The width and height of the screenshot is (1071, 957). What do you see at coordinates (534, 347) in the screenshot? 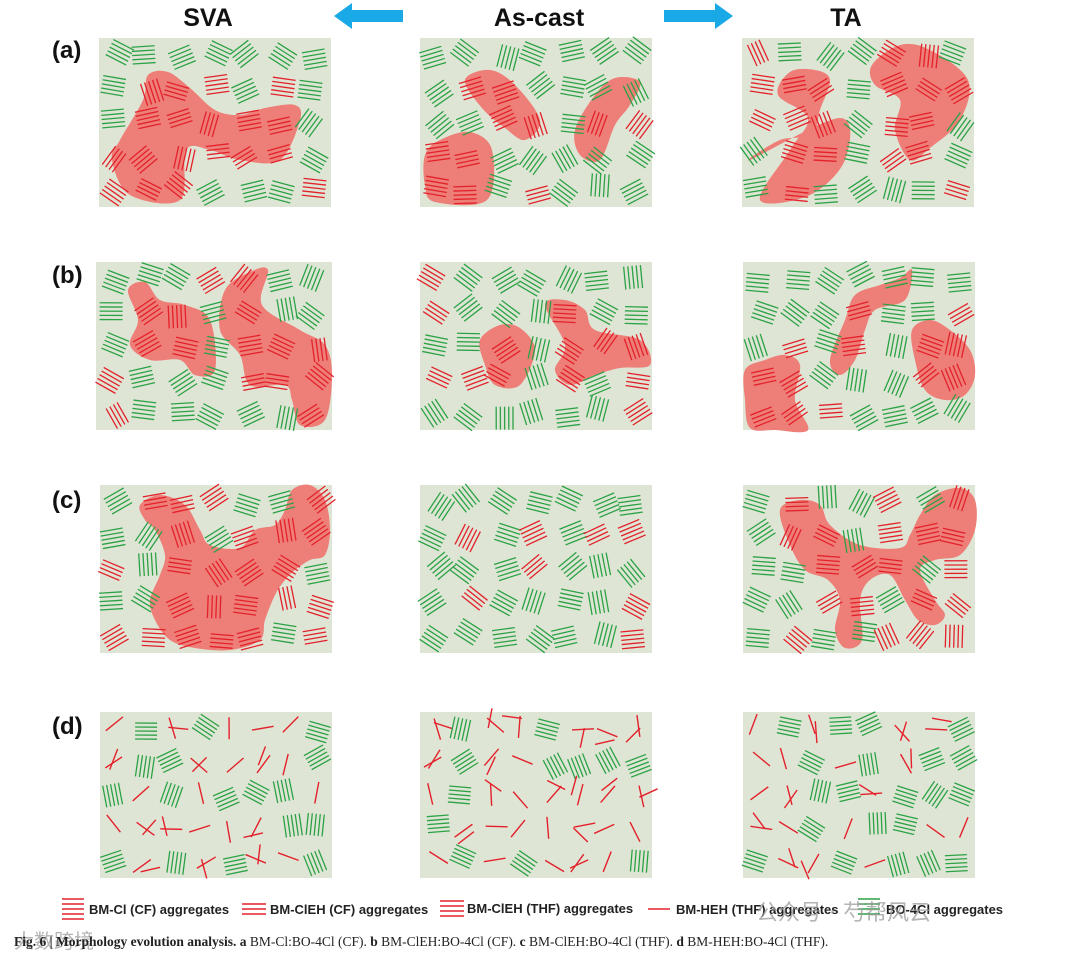
I see `panel-b-as-cast` at bounding box center [534, 347].